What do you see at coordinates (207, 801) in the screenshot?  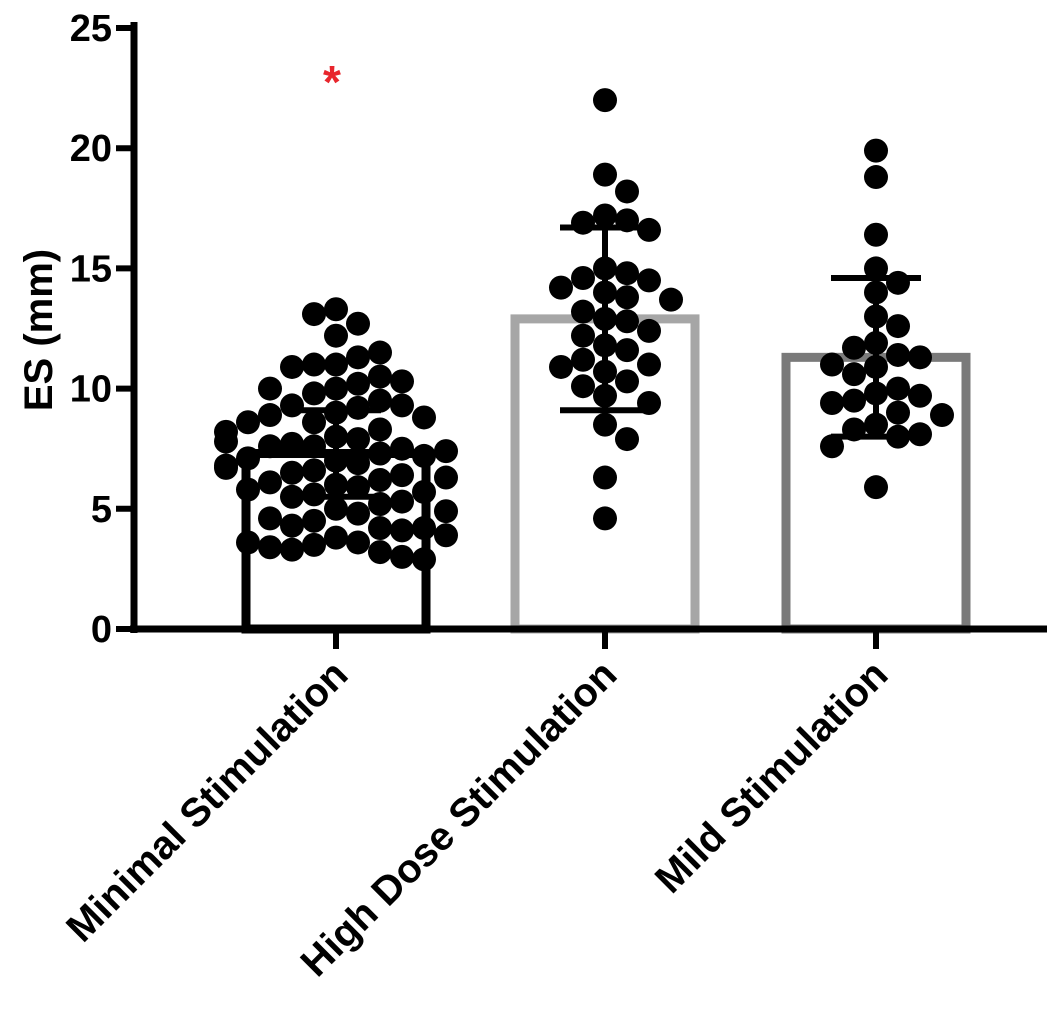 I see `category-label-1: Minimal Stimulation` at bounding box center [207, 801].